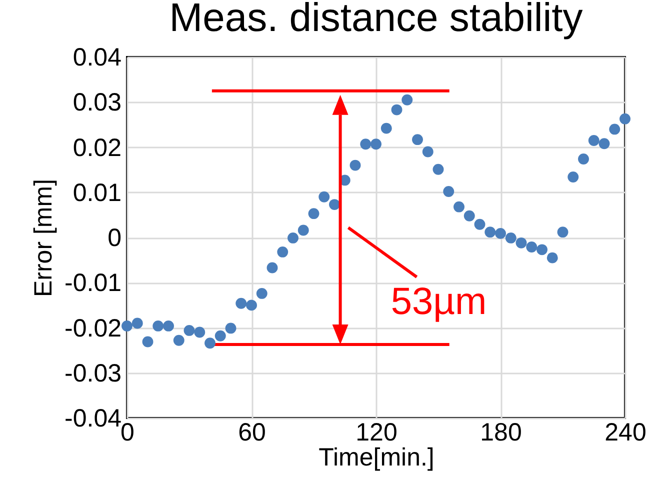 Image resolution: width=650 pixels, height=491 pixels. Describe the element at coordinates (93, 373) in the screenshot. I see `y-tick-label: -0.03` at that location.